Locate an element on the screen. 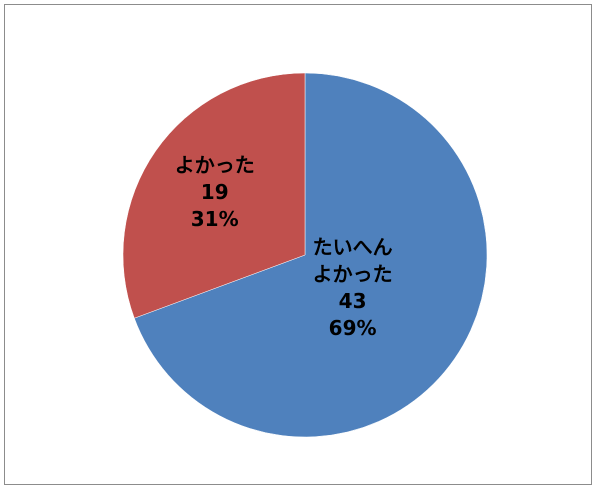  slice-label-yokatta: よかった 19 31% is located at coordinates (215, 192).